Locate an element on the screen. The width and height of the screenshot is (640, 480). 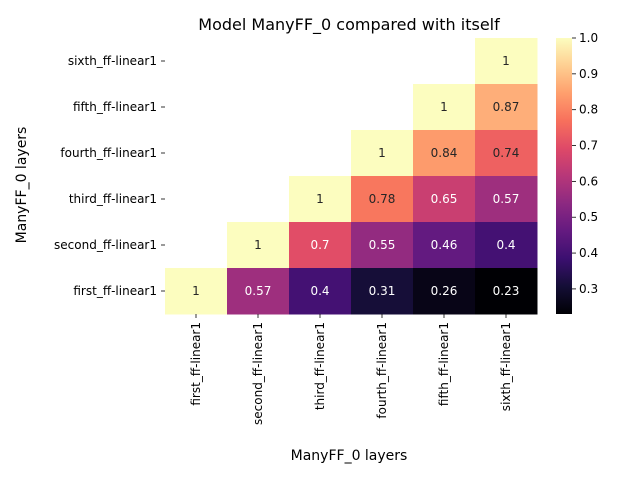
x-tick-label: fifth_ff-linear1 is located at coordinates (444, 364).